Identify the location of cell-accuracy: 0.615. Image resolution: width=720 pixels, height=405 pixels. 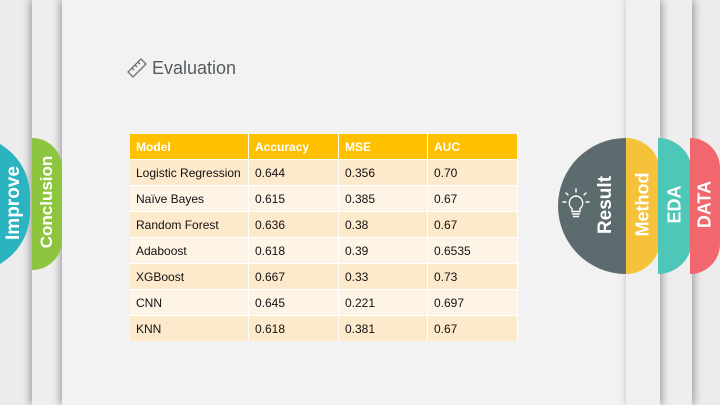
(293, 198).